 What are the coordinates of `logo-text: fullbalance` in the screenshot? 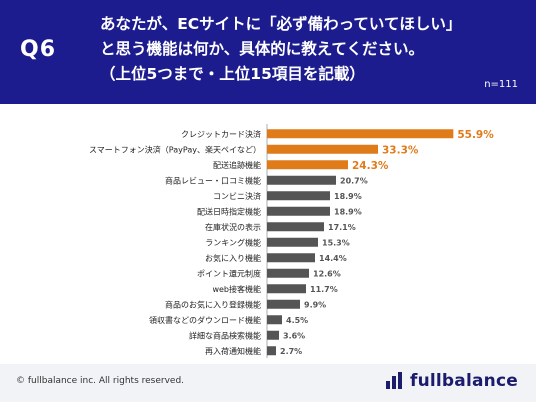 It's located at (463, 381).